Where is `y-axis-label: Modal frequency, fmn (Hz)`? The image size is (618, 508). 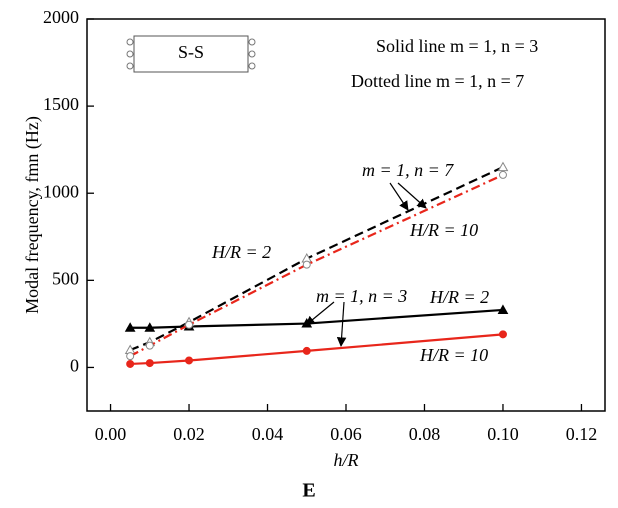
y-axis-label: Modal frequency, fmn (Hz) is located at coordinates (32, 215).